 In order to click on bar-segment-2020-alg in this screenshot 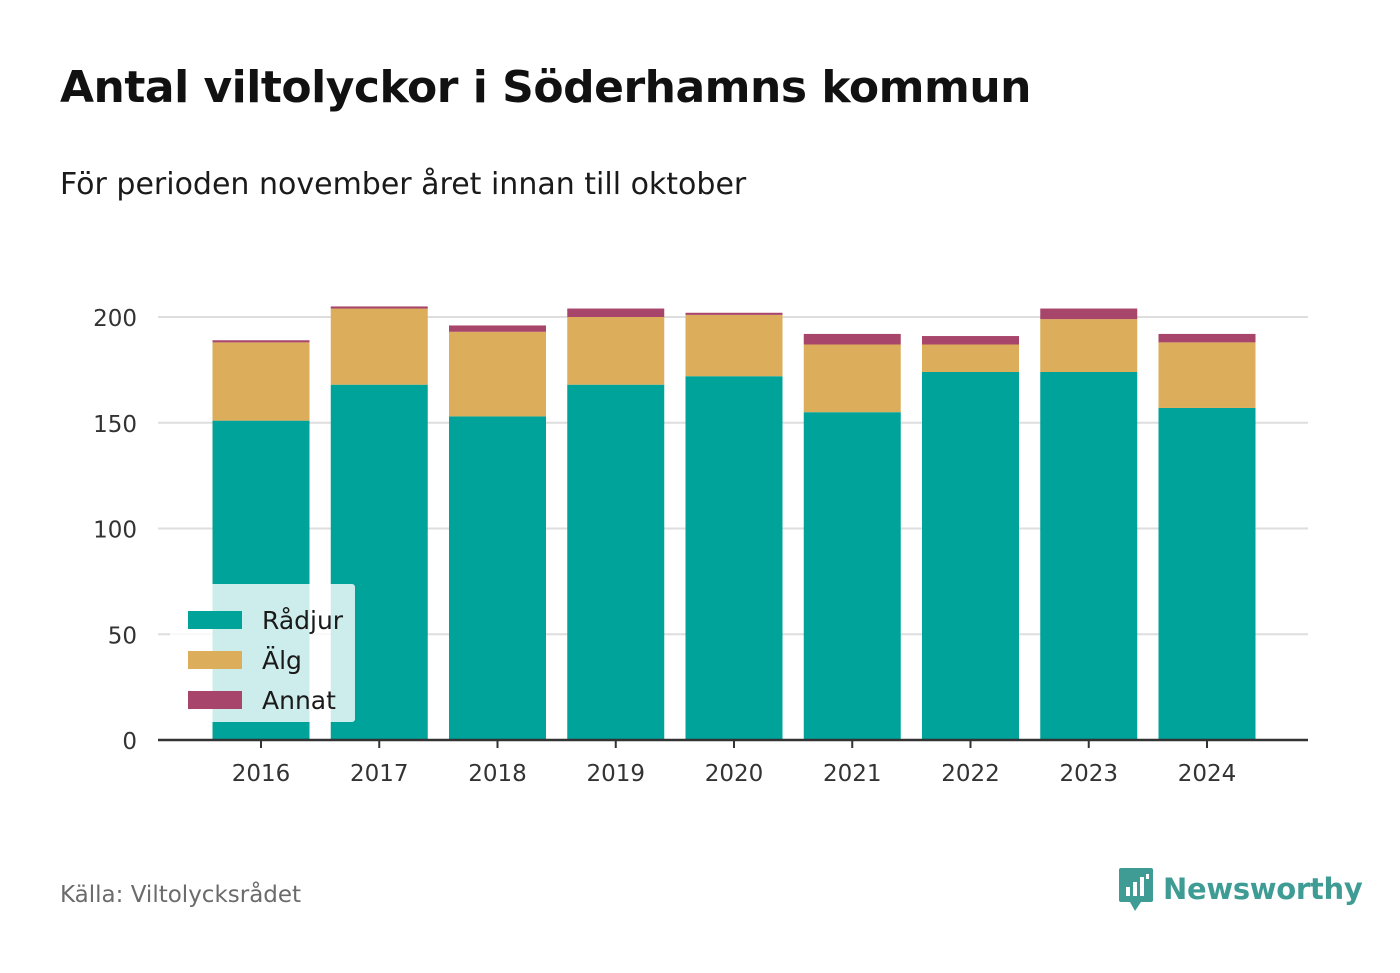, I will do `click(734, 345)`.